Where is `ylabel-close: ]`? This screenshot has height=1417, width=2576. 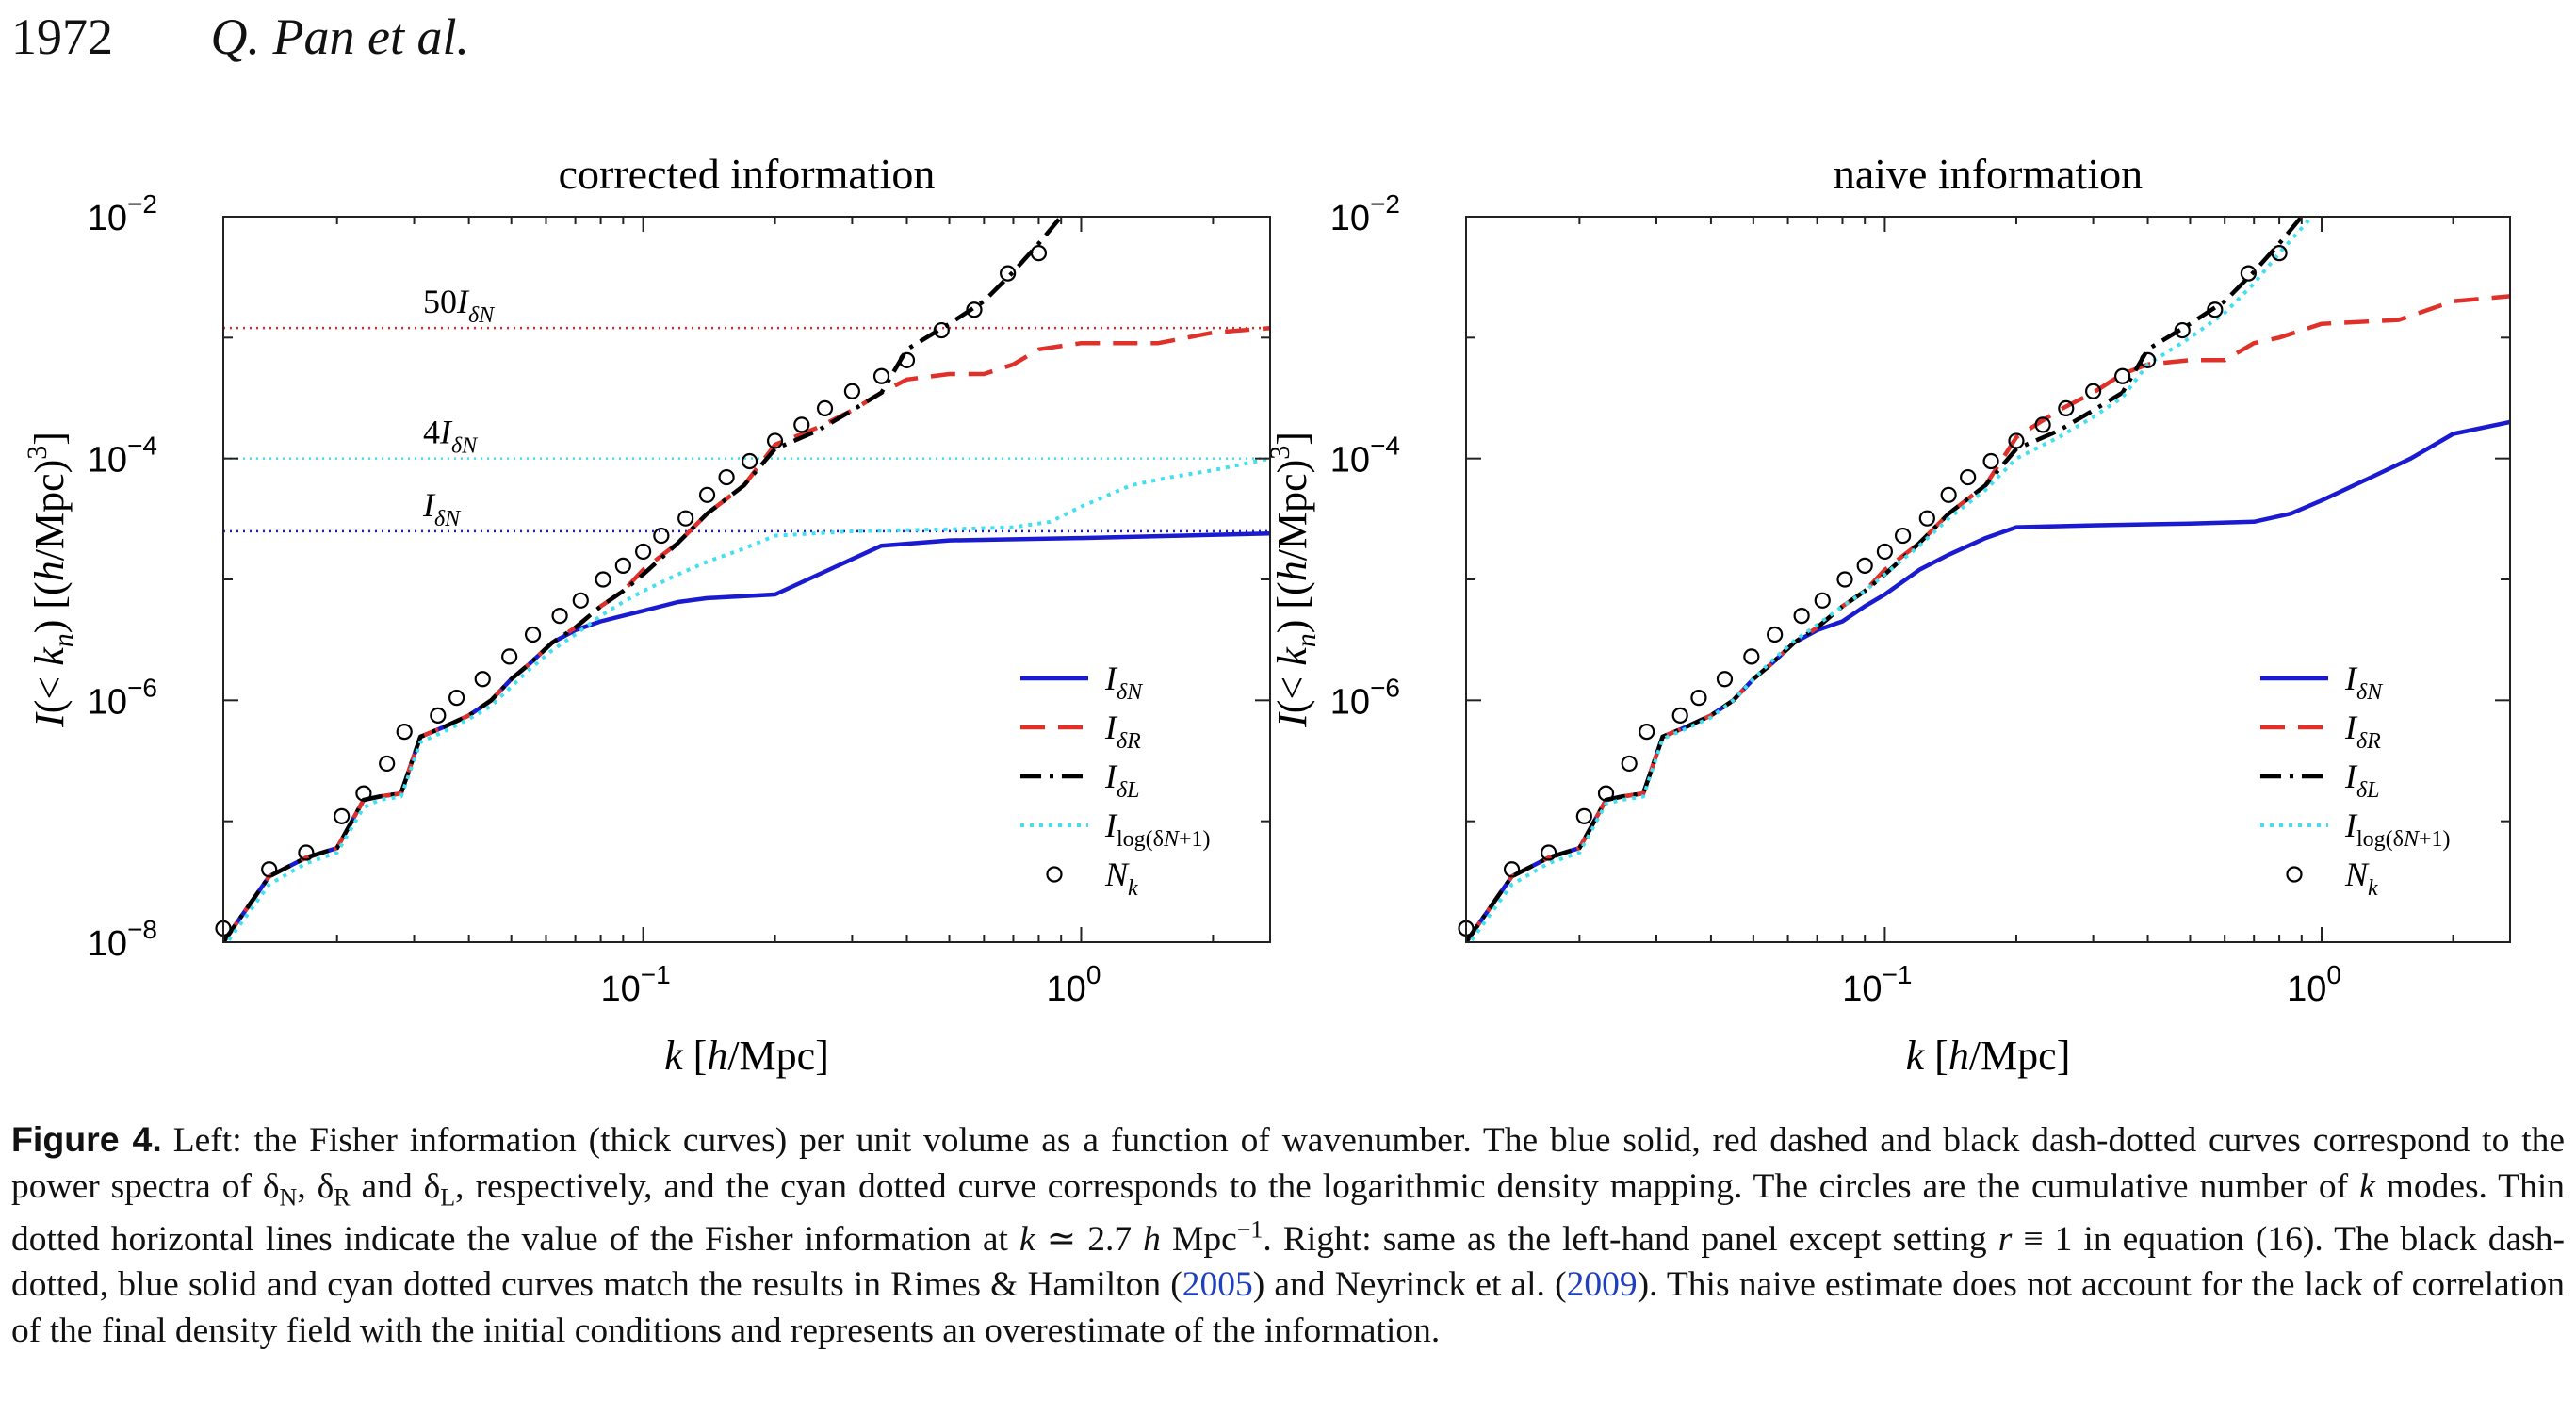 ylabel-close: ] is located at coordinates (49, 439).